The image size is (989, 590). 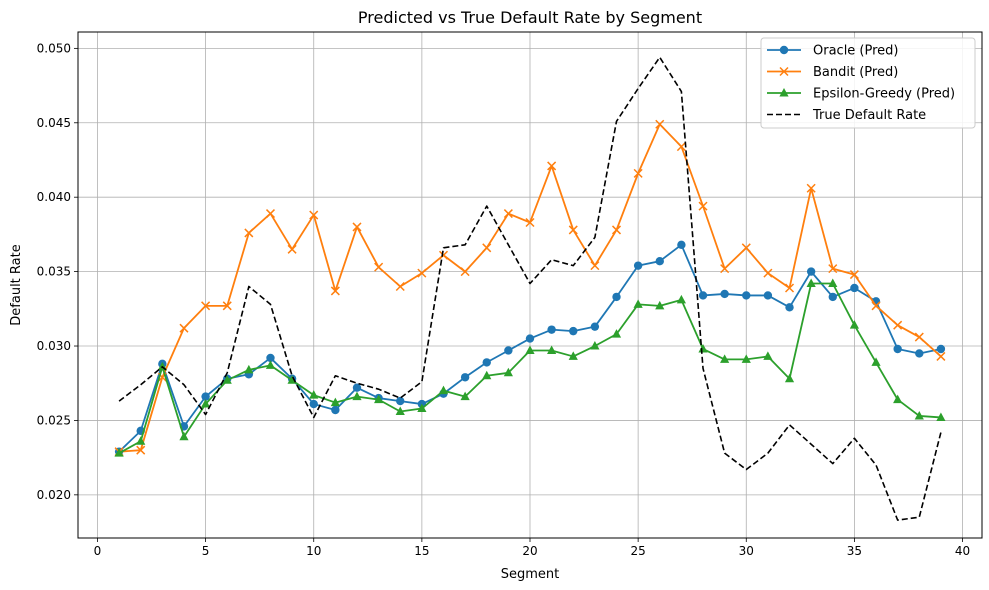 I want to click on y-tick-label: 0.025, so click(x=54, y=420).